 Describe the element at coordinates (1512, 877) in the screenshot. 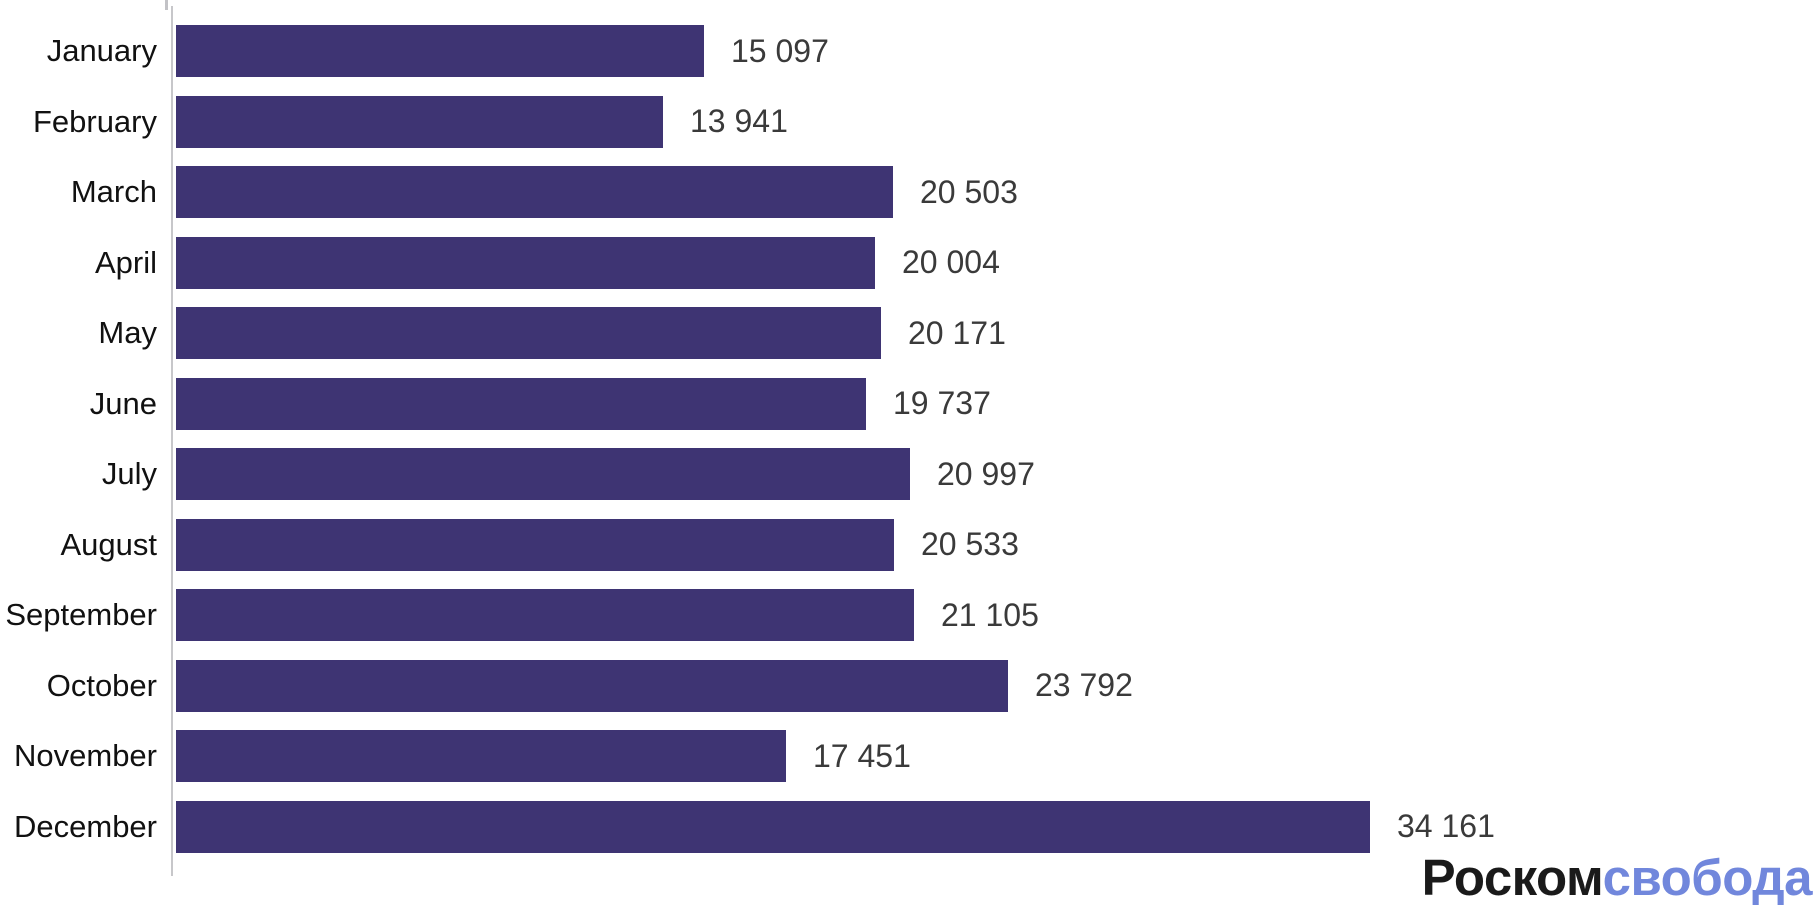

I see `logo-text-black: Роском` at that location.